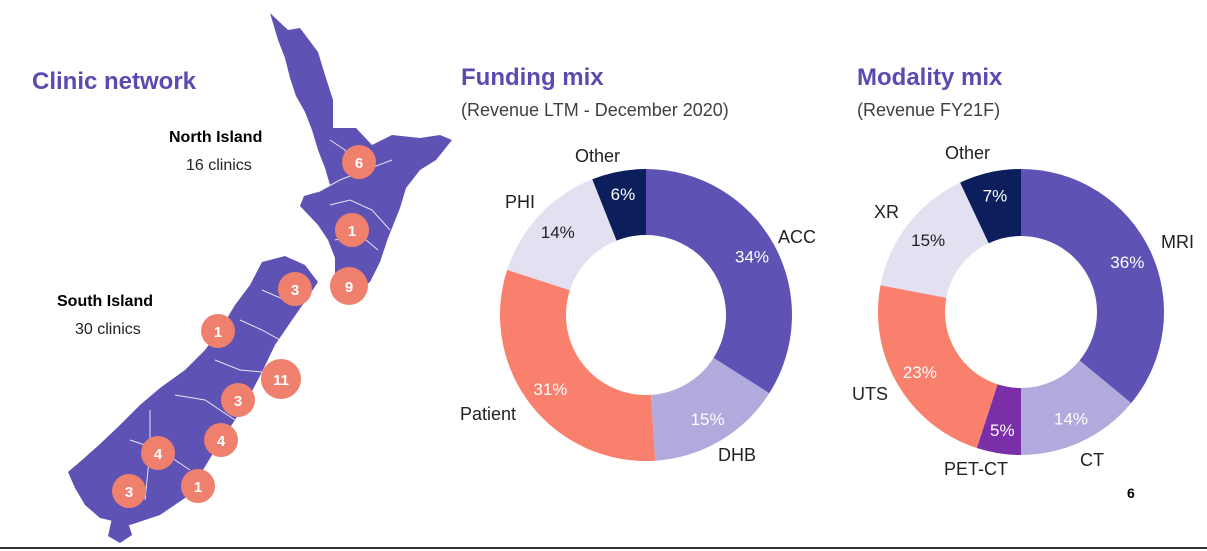 The image size is (1207, 551). I want to click on value-label-other: 7%, so click(995, 195).